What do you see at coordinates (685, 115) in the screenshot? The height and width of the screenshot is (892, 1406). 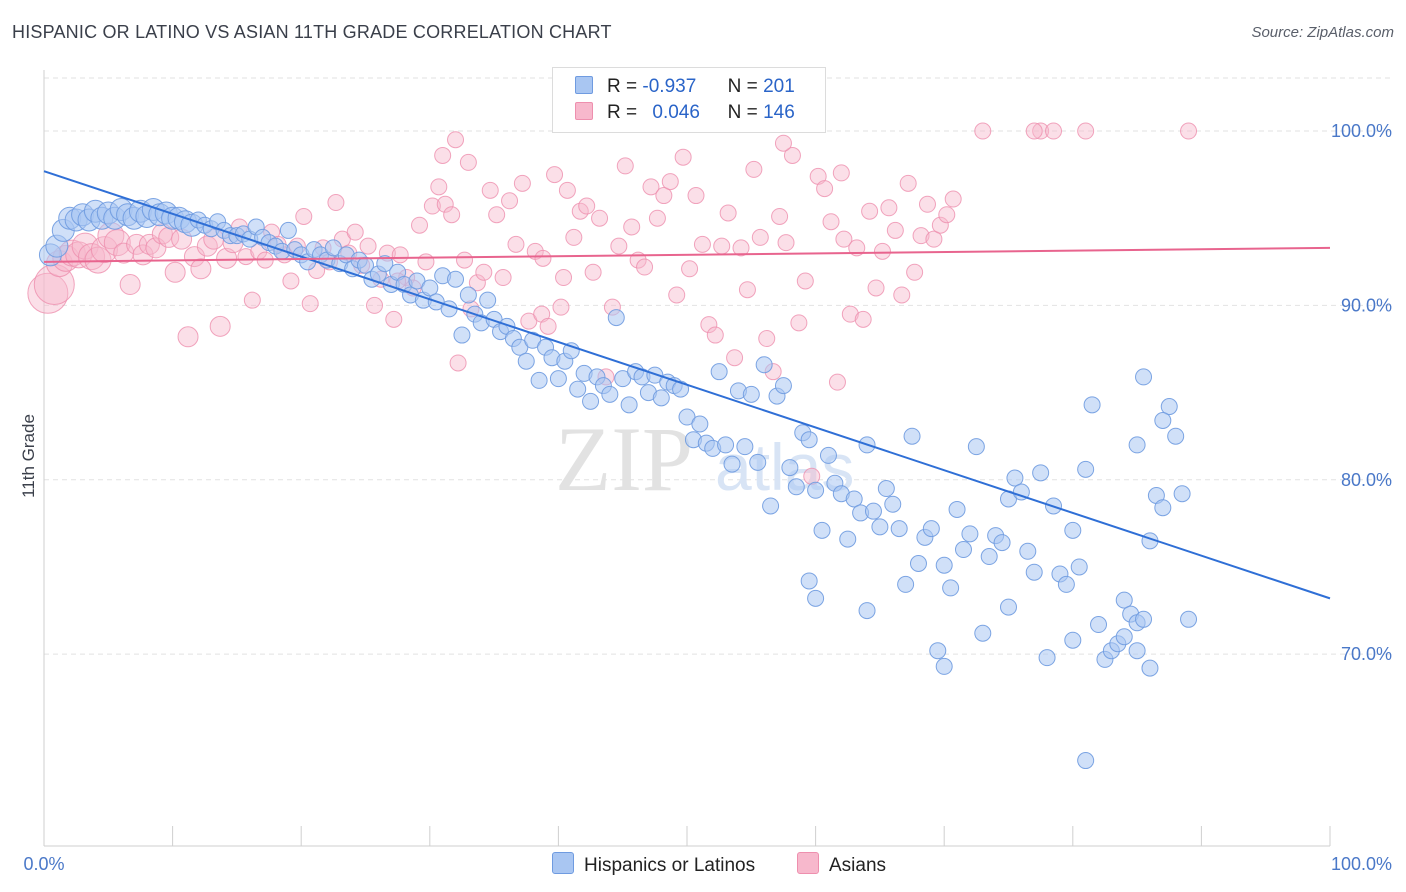 I see `legend-row-asians: R = 0.046 N = 146` at bounding box center [685, 115].